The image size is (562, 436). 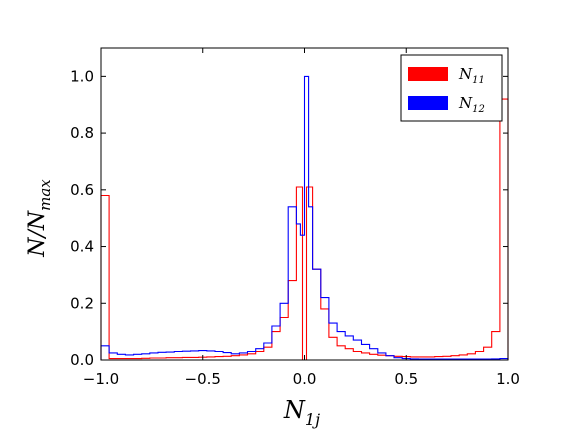 What do you see at coordinates (428, 103) in the screenshot?
I see `legend-swatch-n12` at bounding box center [428, 103].